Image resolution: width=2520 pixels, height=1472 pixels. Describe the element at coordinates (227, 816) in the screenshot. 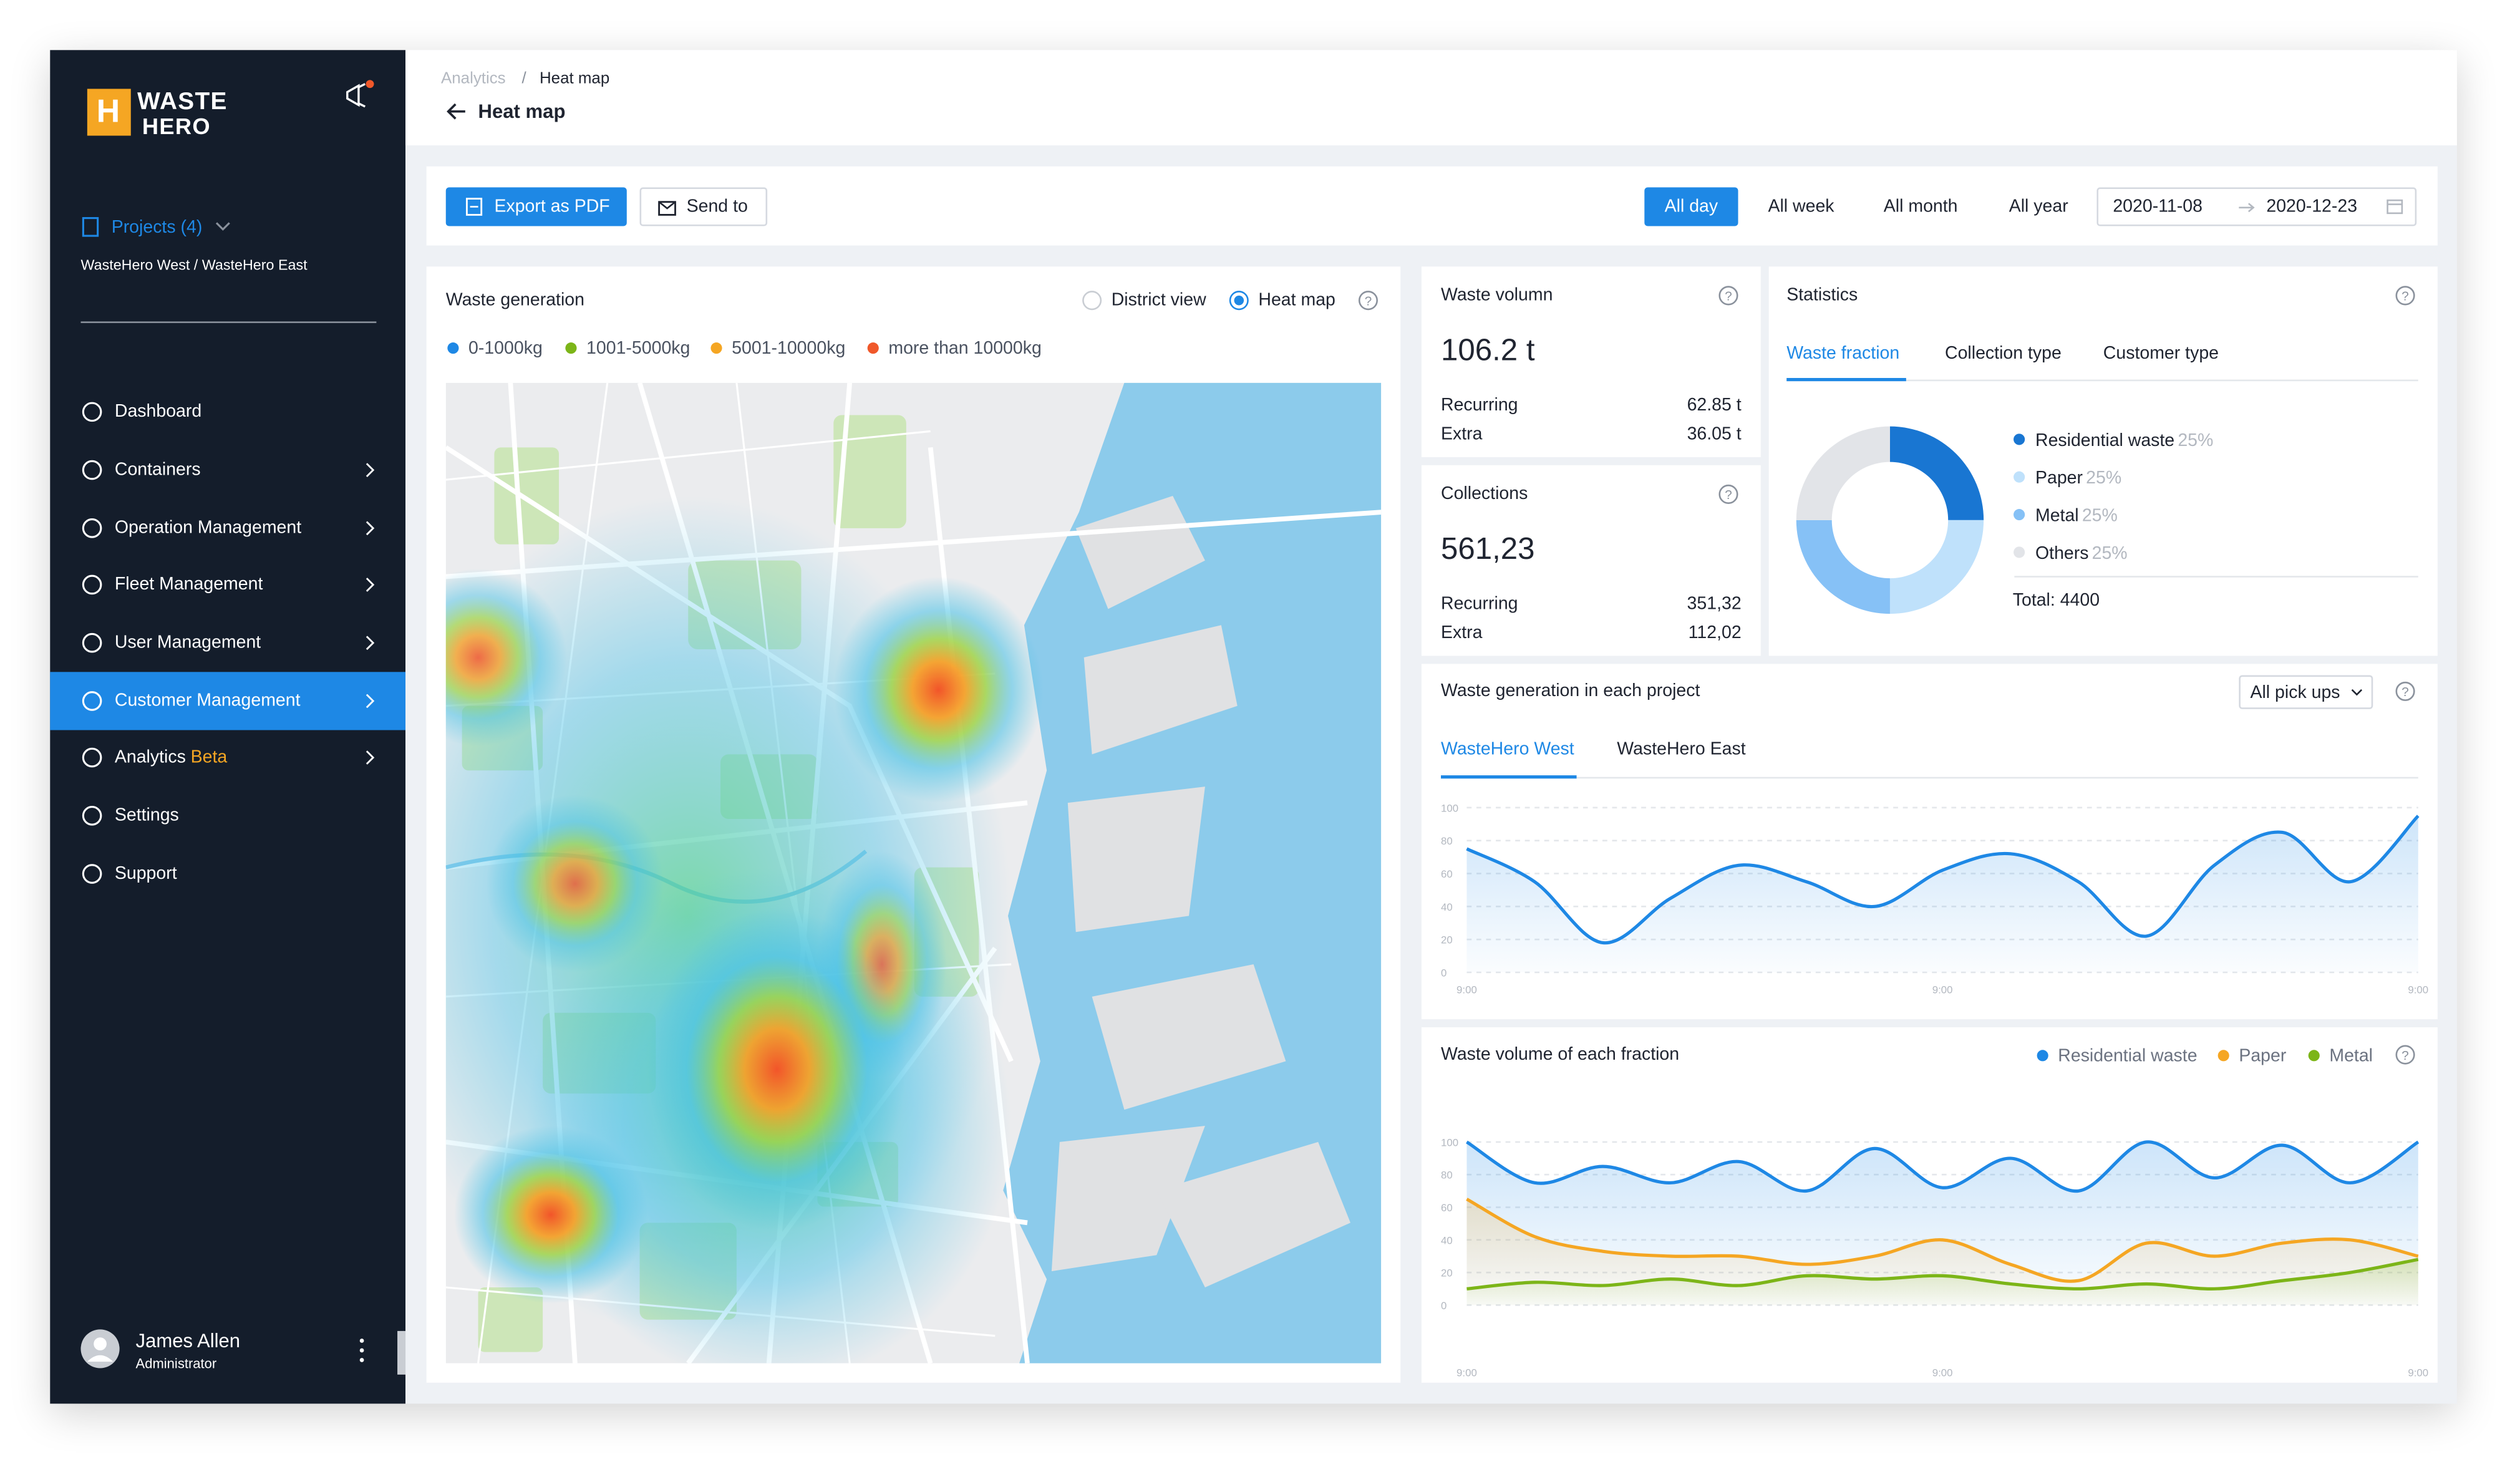

I see `menu-item: Settings` at that location.